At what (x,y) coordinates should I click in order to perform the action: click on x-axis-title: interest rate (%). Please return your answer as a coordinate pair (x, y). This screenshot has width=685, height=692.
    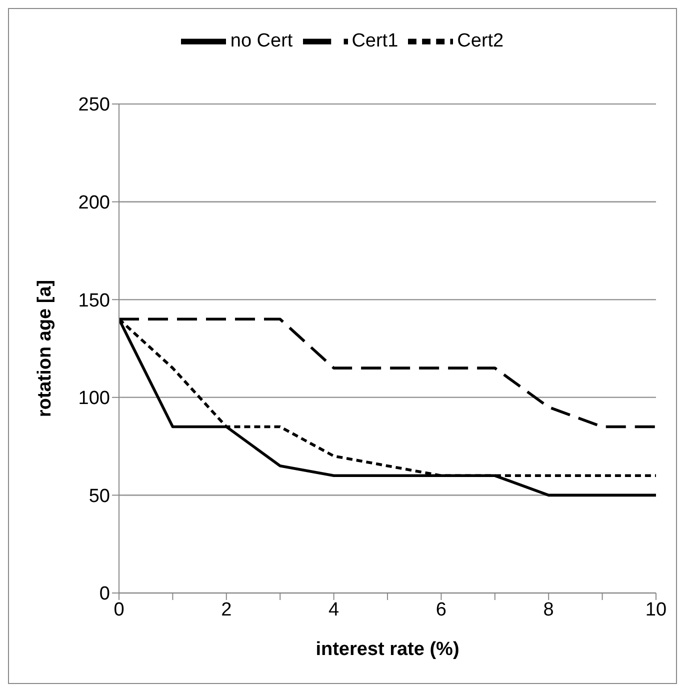
    Looking at the image, I should click on (388, 649).